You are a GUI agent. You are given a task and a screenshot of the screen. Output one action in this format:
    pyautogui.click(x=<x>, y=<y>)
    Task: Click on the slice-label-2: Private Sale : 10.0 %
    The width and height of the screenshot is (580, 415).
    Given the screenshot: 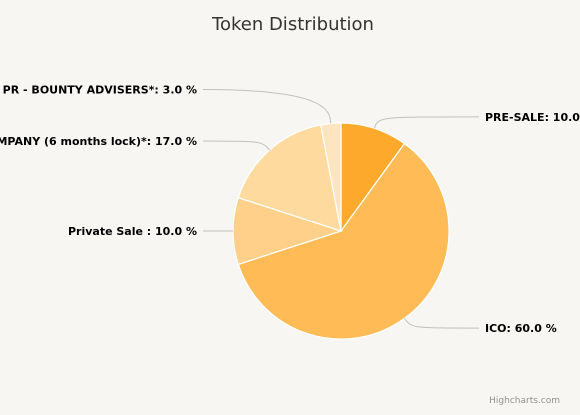 What is the action you would take?
    pyautogui.click(x=132, y=231)
    